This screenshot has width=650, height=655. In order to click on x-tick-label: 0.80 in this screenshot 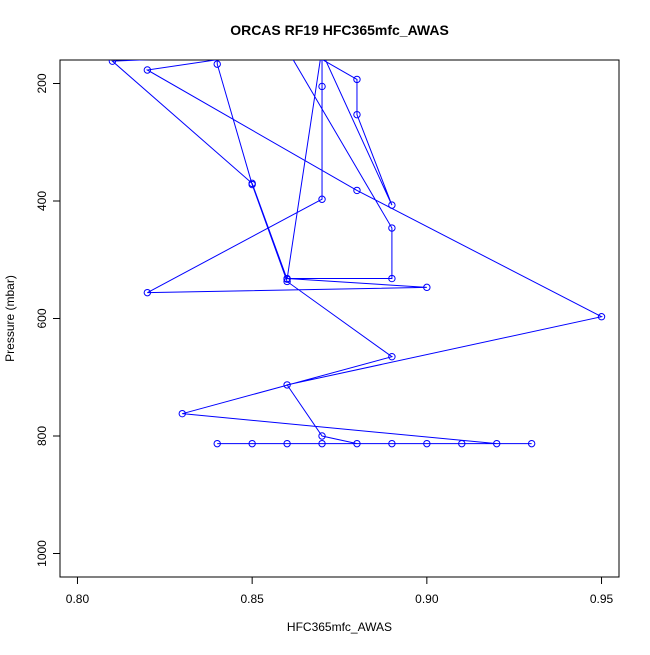, I will do `click(78, 599)`.